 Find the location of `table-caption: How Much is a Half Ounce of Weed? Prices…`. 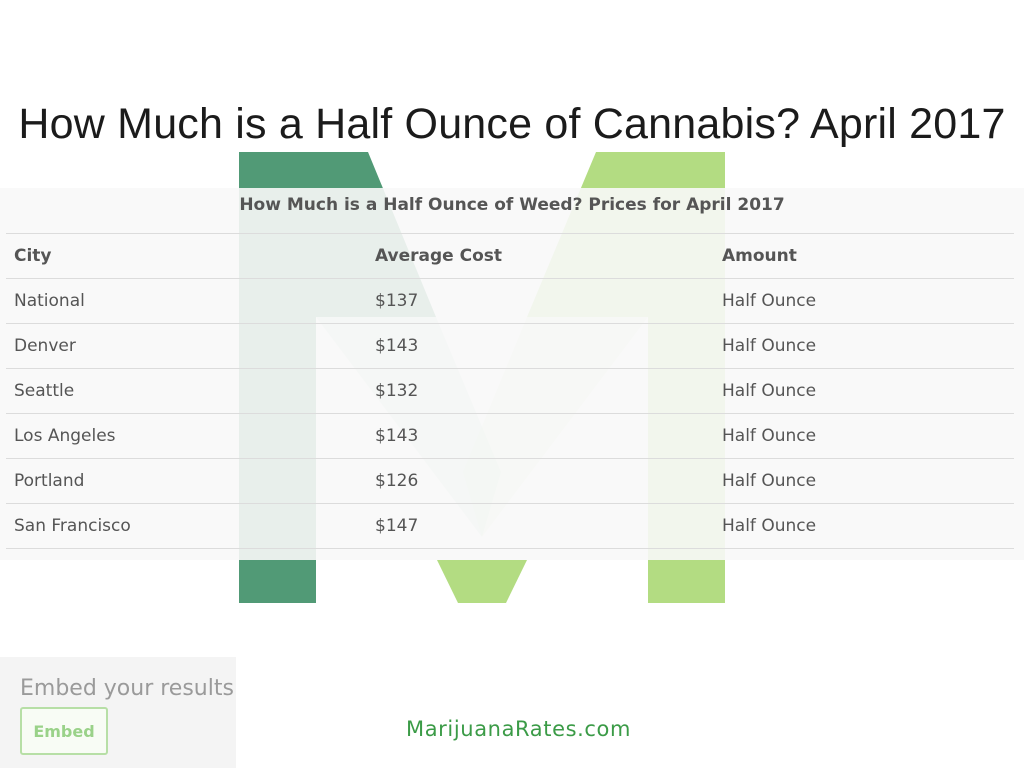

table-caption: How Much is a Half Ounce of Weed? Prices… is located at coordinates (512, 205).